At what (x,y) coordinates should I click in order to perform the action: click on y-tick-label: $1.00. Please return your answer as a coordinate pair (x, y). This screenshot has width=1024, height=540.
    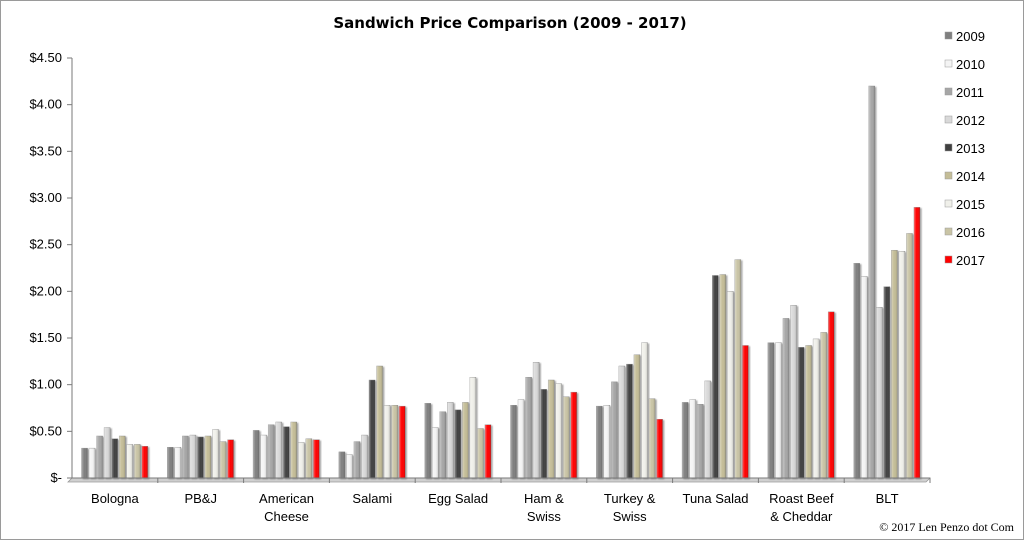
    Looking at the image, I should click on (45, 384).